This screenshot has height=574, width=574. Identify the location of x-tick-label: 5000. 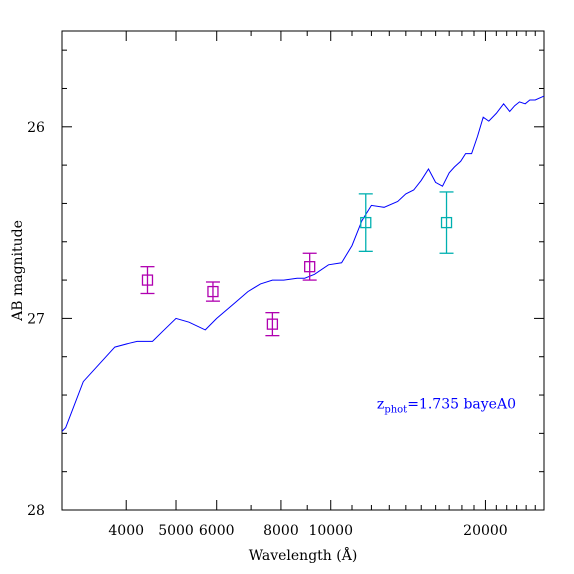
(176, 531).